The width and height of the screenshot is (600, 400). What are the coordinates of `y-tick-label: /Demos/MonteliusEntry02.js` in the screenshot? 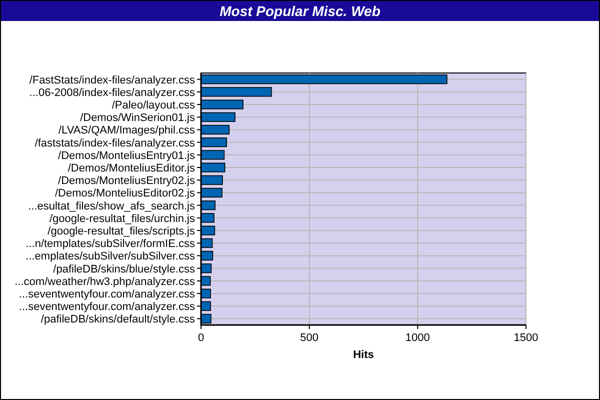 It's located at (127, 181).